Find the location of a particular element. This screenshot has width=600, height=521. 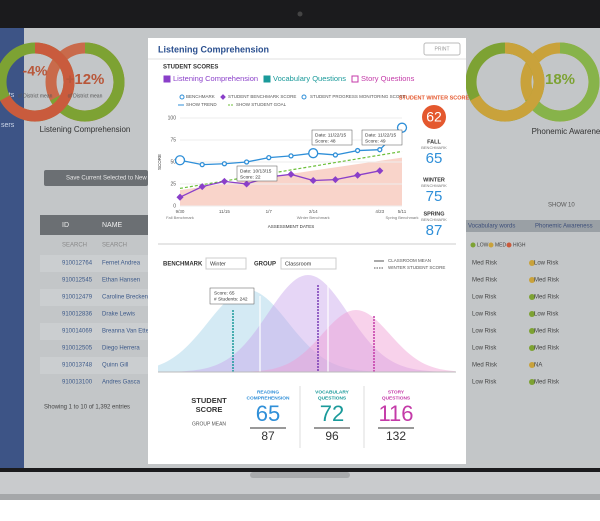

label: Vocabulary words is located at coordinates (491, 227).